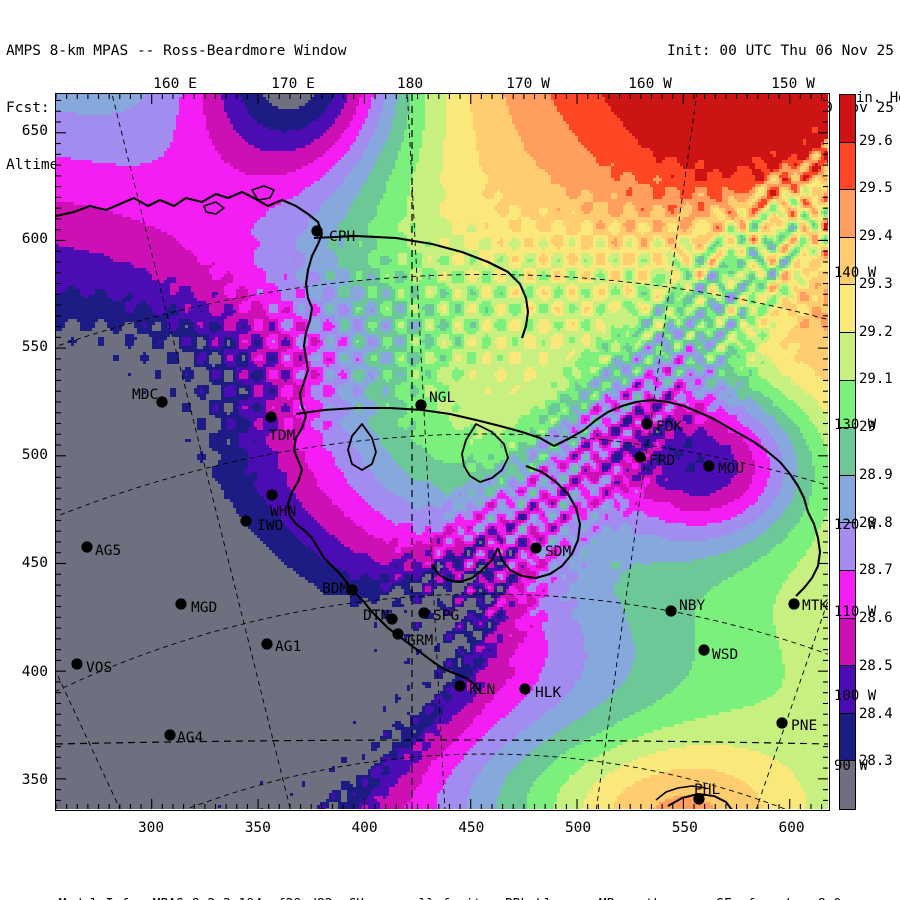 The width and height of the screenshot is (900, 900). Describe the element at coordinates (34, 455) in the screenshot. I see `y-axis-tick-label: 500` at that location.